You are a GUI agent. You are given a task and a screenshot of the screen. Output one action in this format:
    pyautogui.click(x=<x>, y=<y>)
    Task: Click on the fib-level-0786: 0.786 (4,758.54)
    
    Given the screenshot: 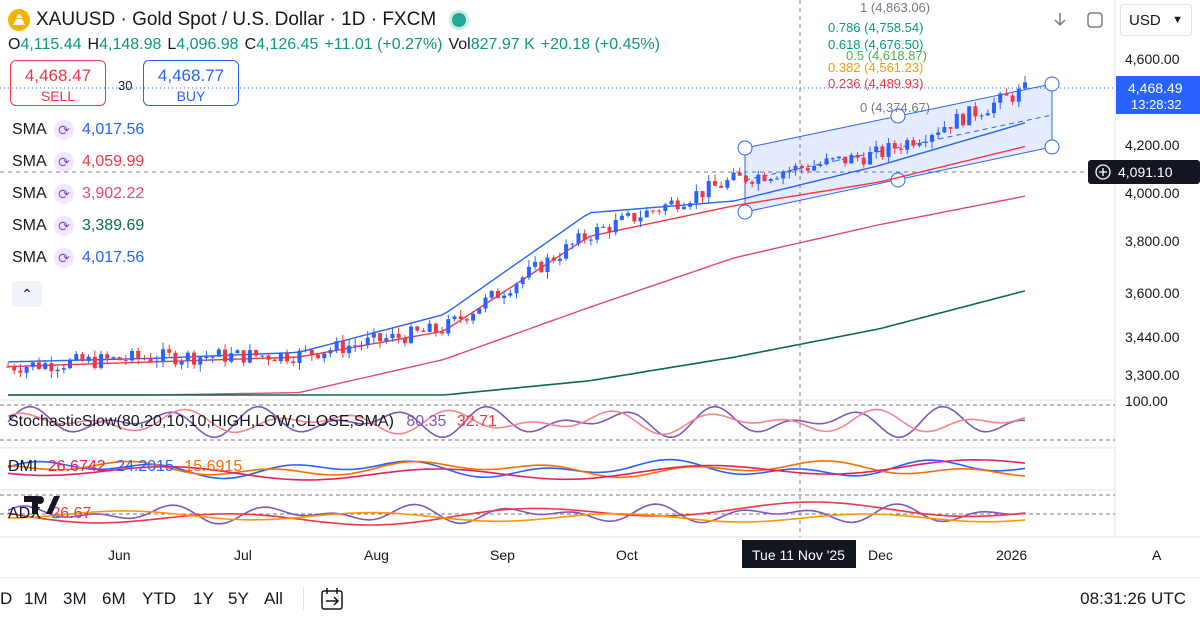 What is the action you would take?
    pyautogui.click(x=875, y=27)
    